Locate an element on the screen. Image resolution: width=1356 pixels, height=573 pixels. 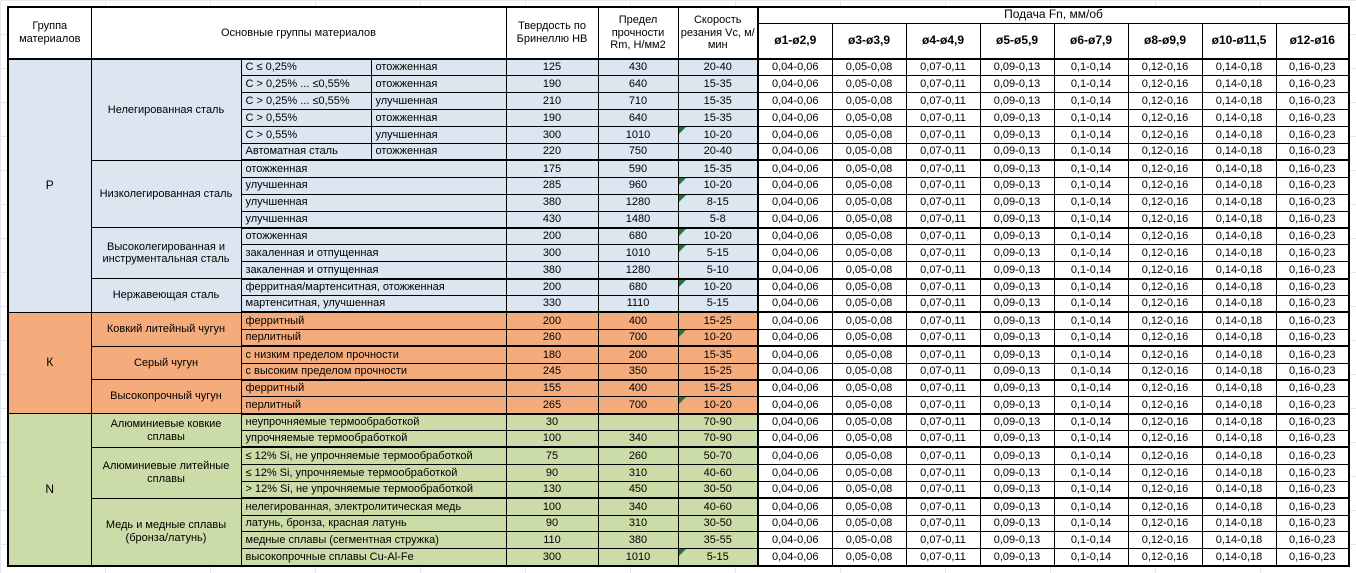
cell-material-state: ферритная/мартенситная, отожженная is located at coordinates (373, 287).